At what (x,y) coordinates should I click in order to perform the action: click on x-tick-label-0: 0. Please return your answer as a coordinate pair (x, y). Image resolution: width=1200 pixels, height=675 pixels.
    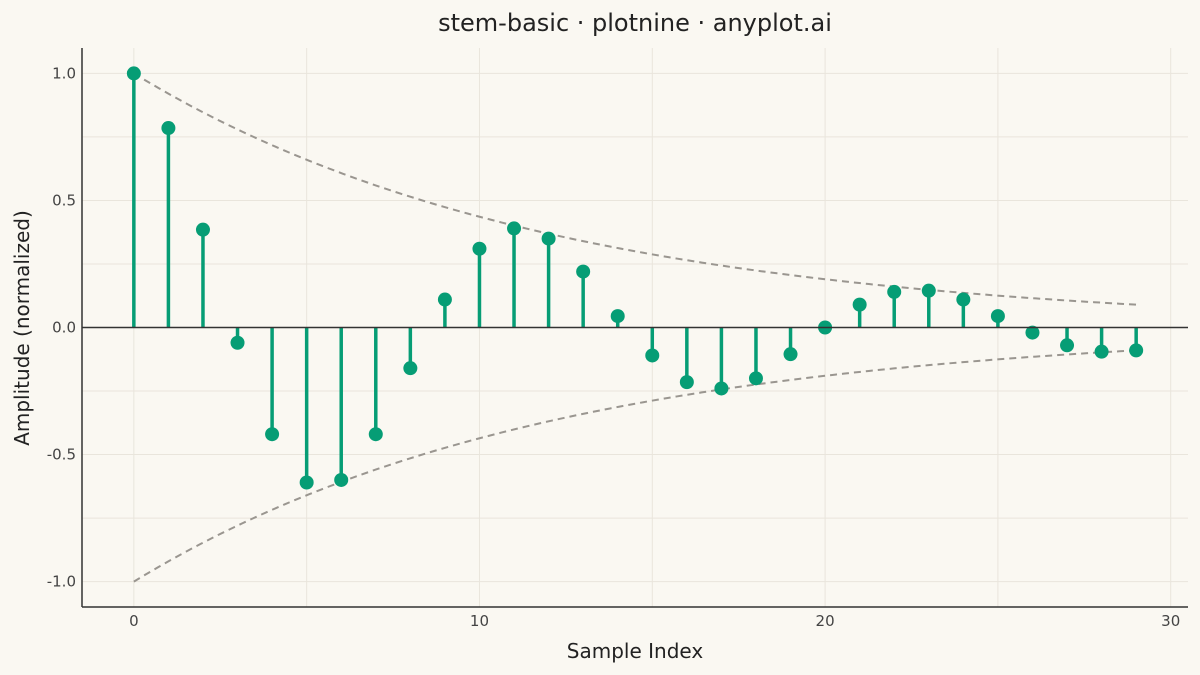
    Looking at the image, I should click on (134, 621).